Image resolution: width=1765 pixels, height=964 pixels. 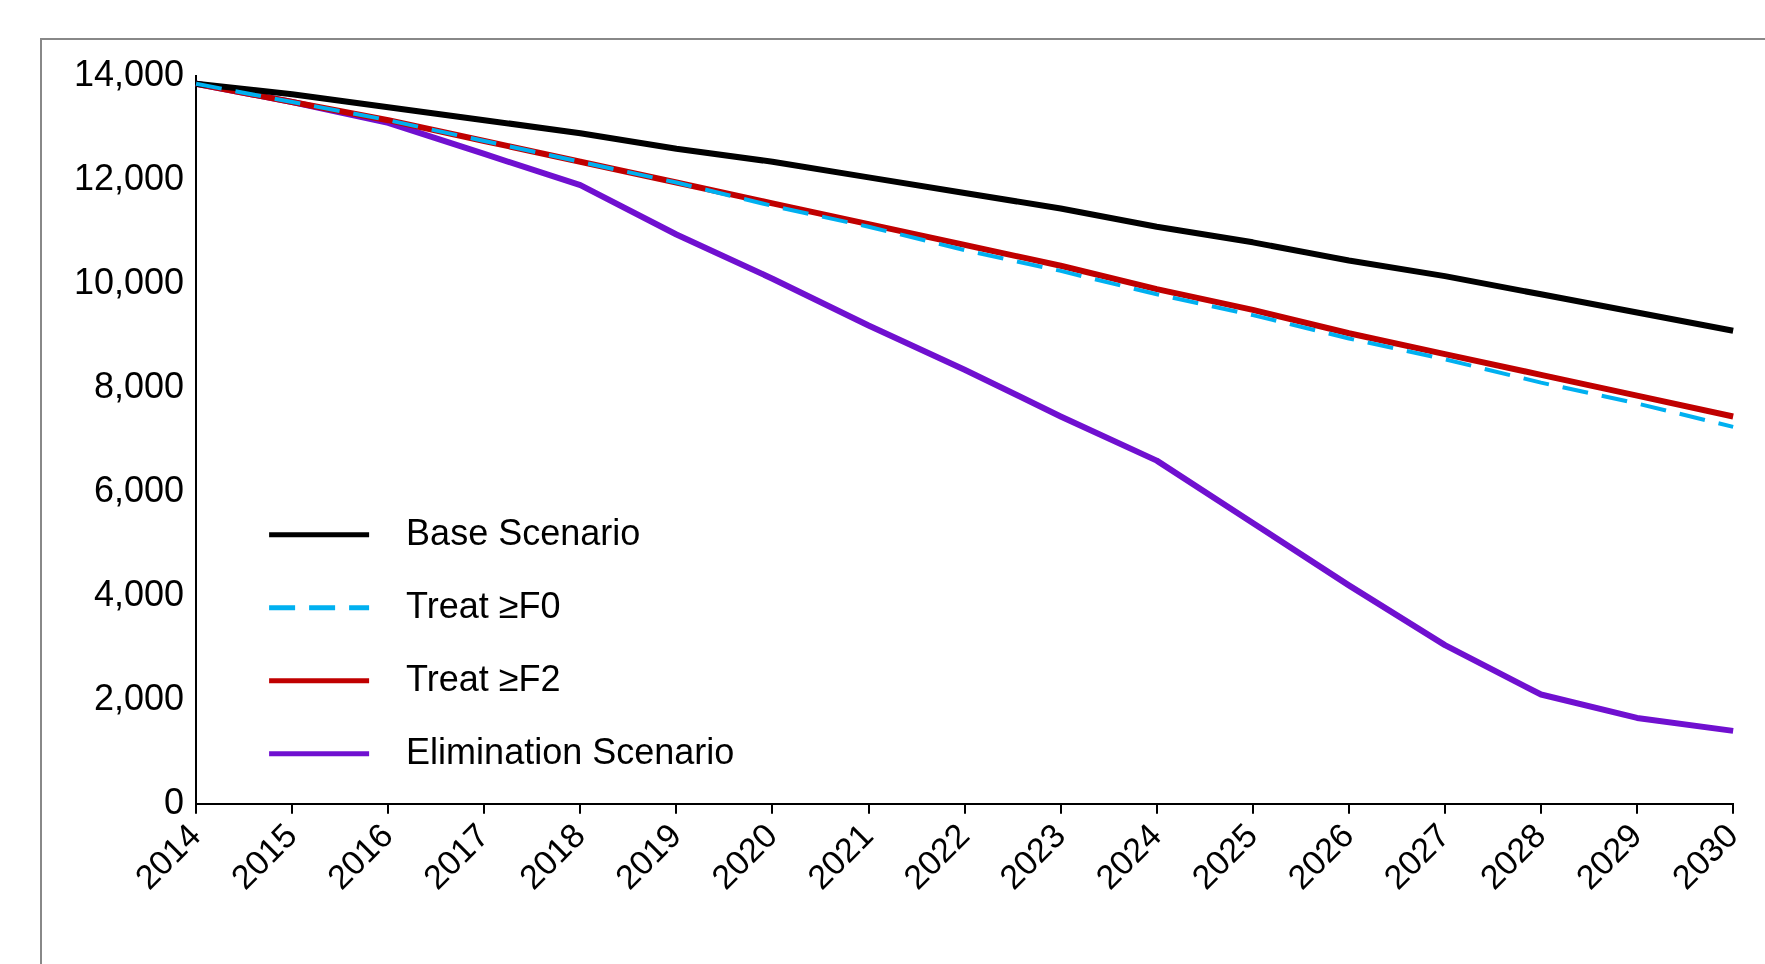 I want to click on y-tick-label: 10,000, so click(x=129, y=281).